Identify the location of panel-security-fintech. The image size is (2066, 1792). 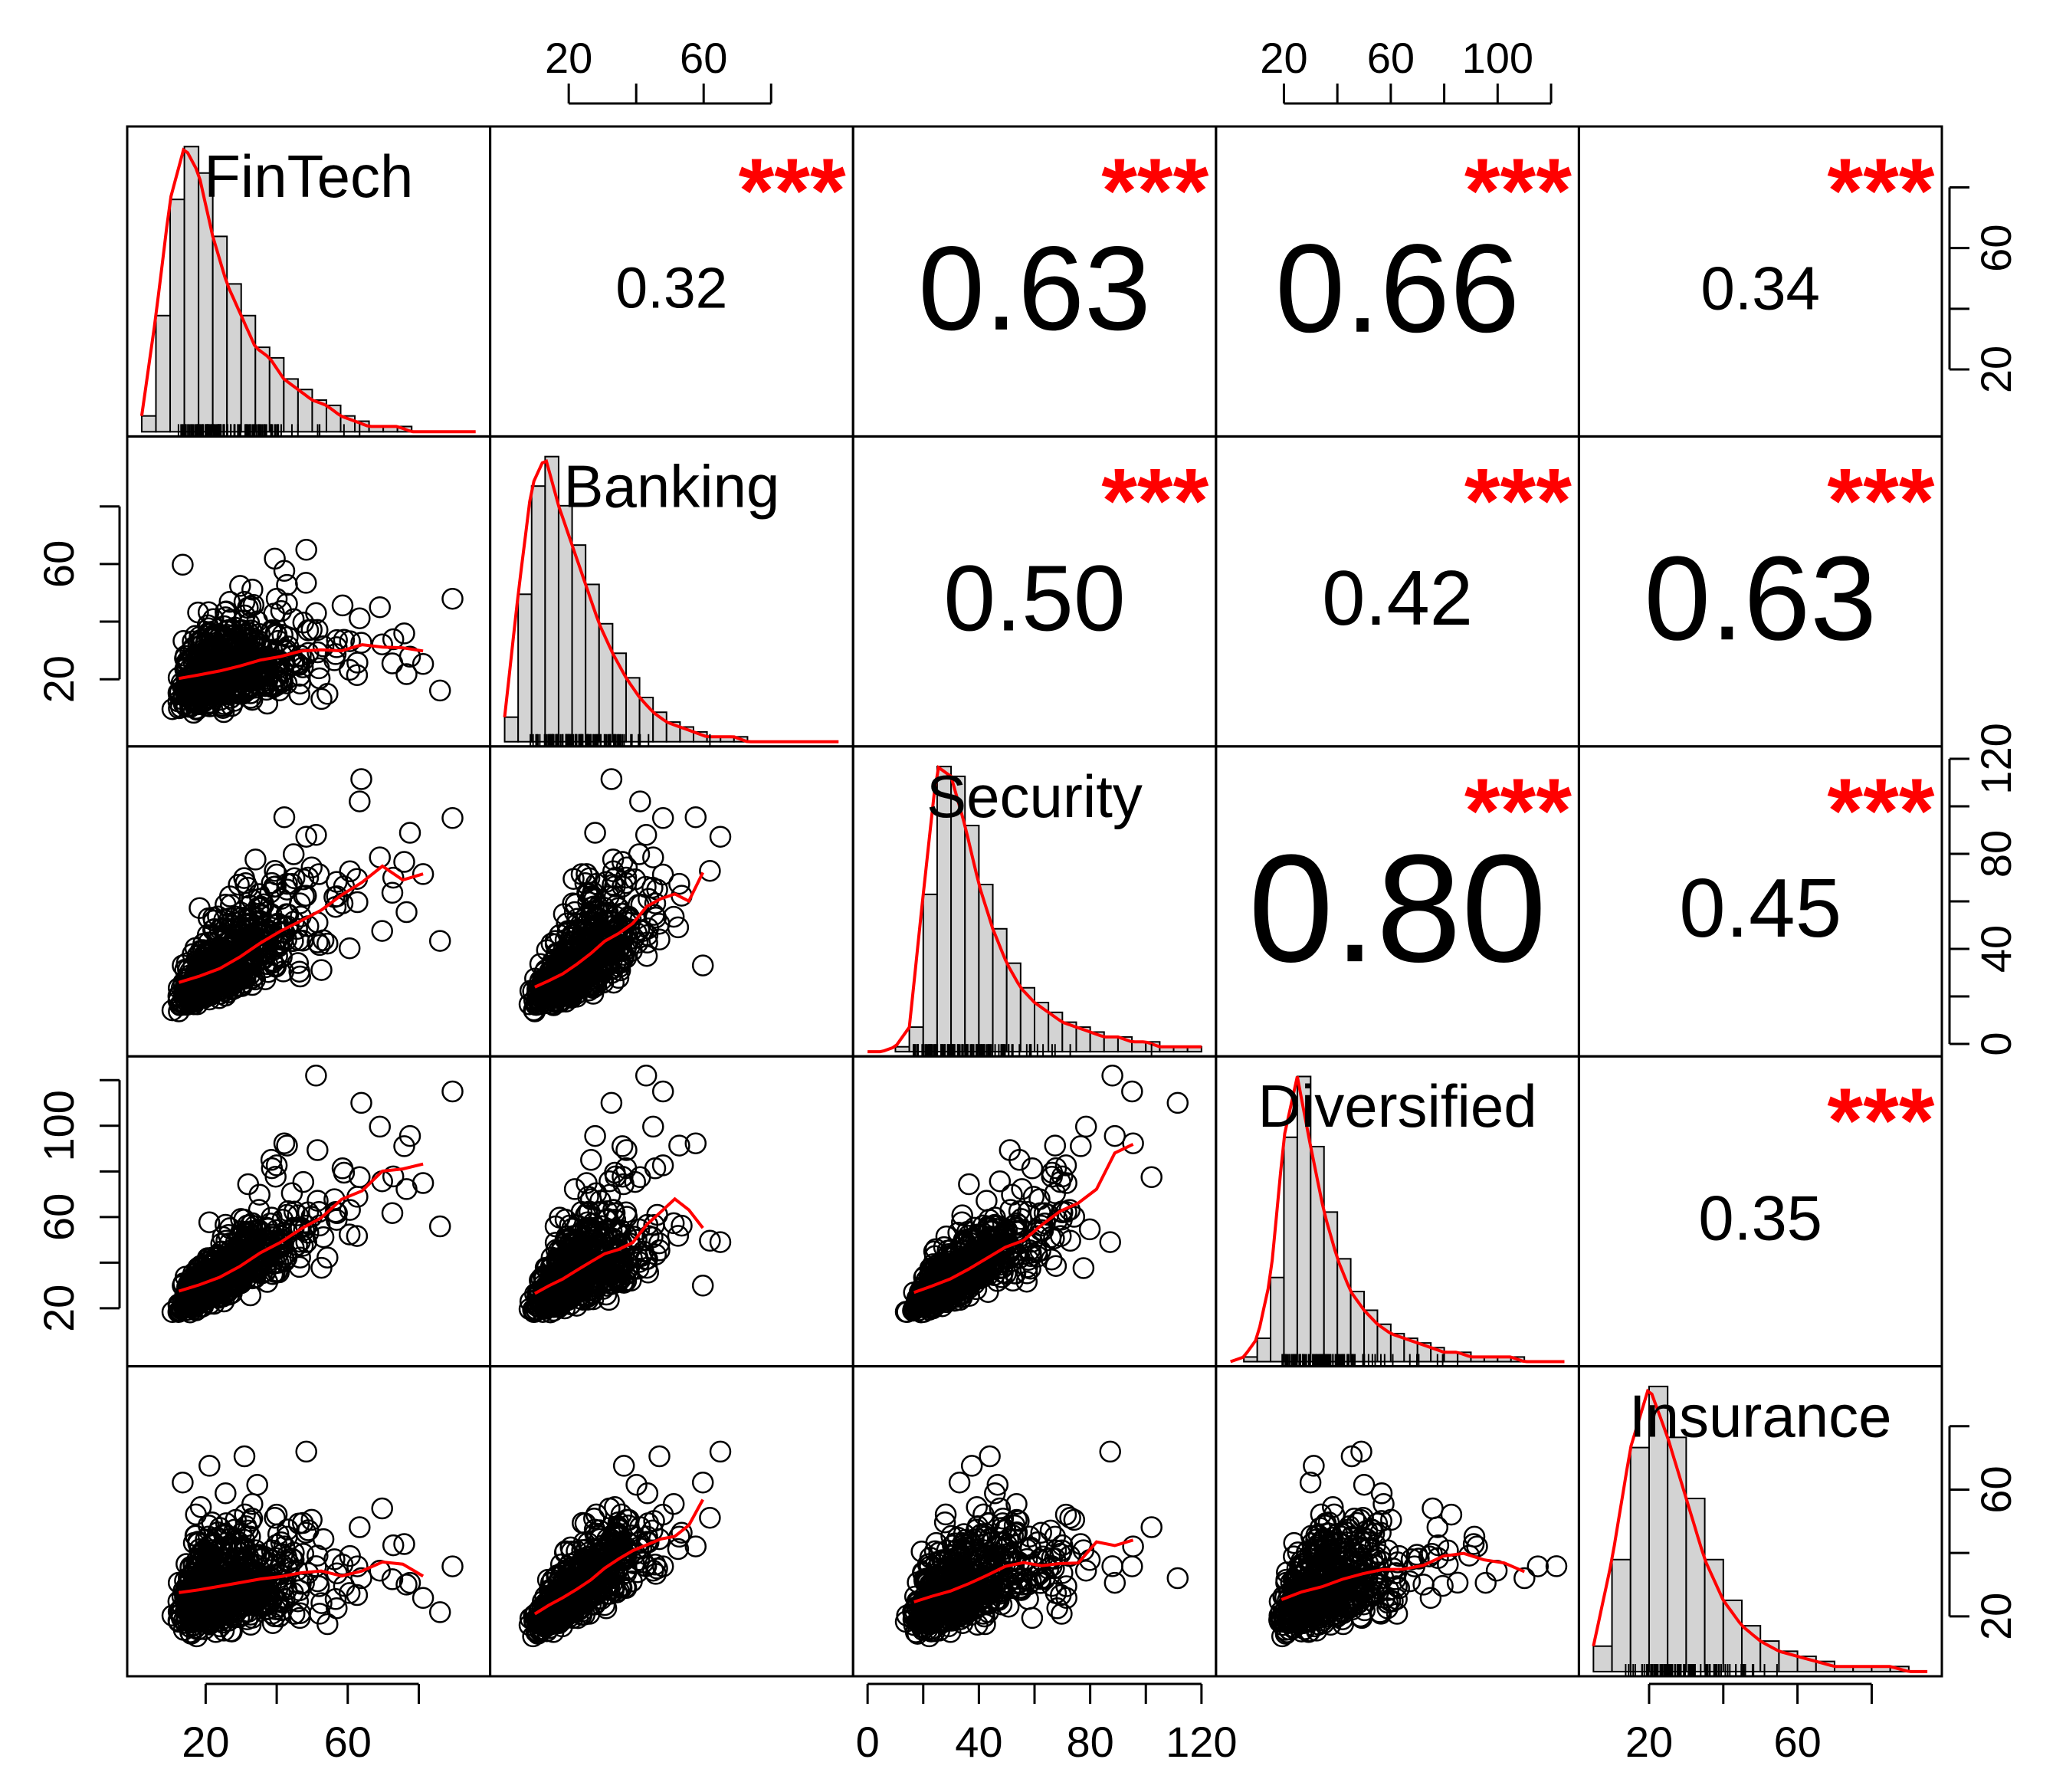
(309, 901).